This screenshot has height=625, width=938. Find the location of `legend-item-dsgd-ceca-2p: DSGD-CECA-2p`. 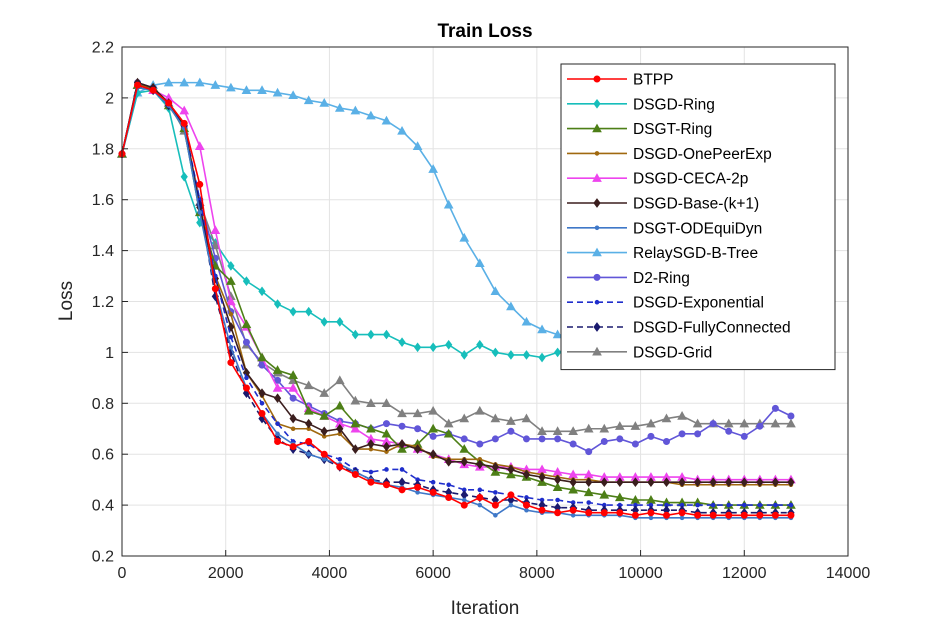

legend-item-dsgd-ceca-2p: DSGD-CECA-2p is located at coordinates (657, 179).